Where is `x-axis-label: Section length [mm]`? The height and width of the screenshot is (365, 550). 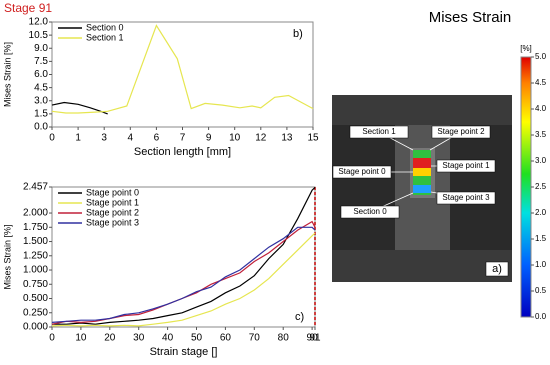
x-axis-label: Section length [mm] is located at coordinates (182, 152).